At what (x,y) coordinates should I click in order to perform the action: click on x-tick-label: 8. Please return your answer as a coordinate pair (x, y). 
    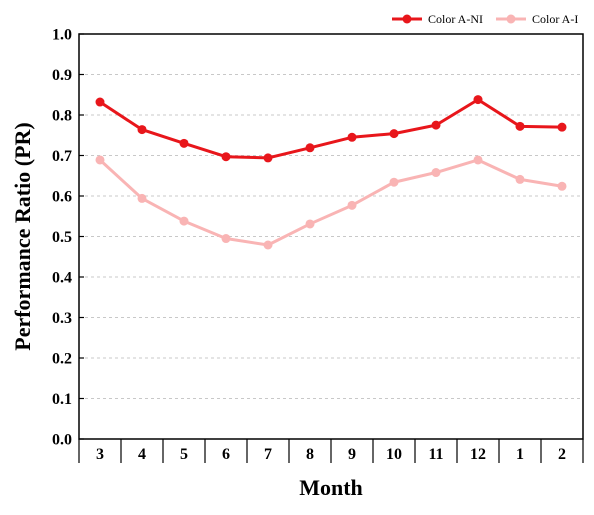
    Looking at the image, I should click on (310, 454).